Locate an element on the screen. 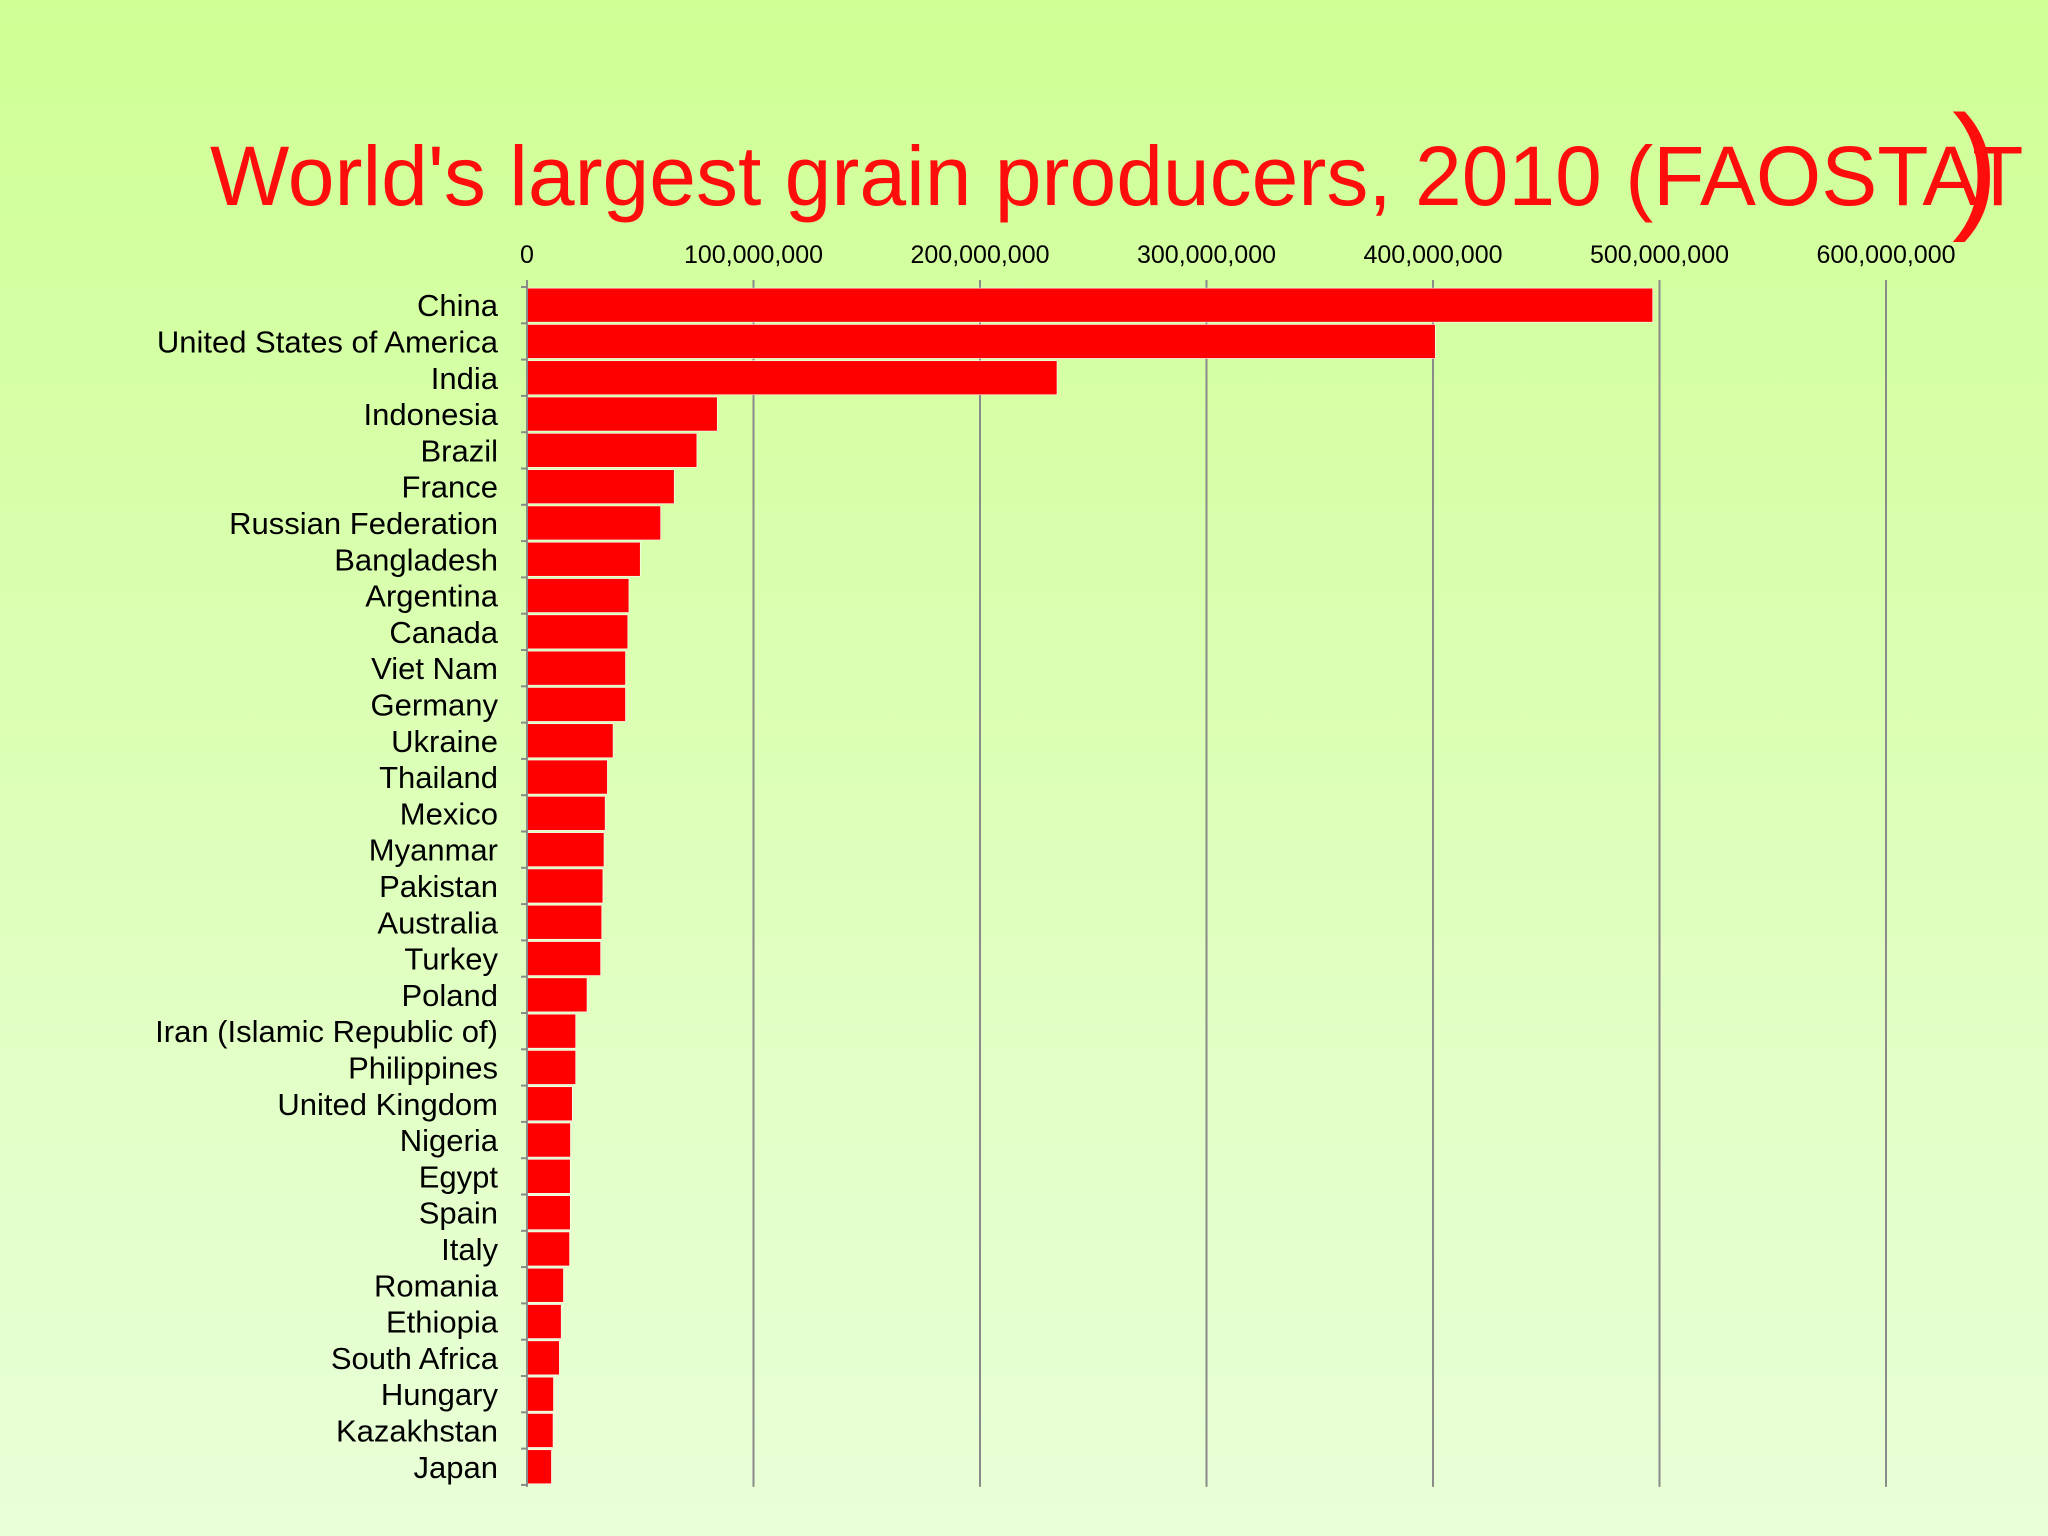  category-label: Indonesia is located at coordinates (431, 414).